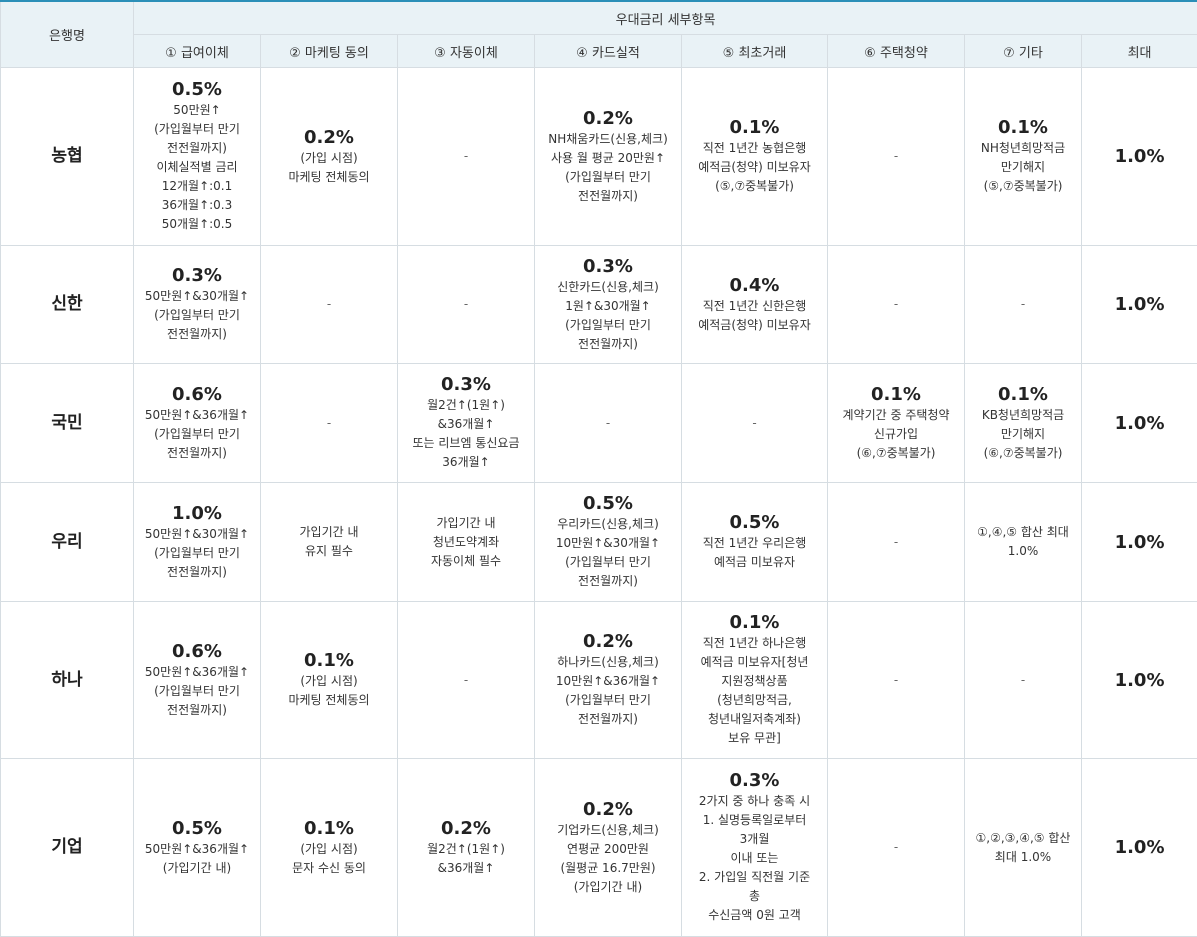 The width and height of the screenshot is (1197, 937). What do you see at coordinates (197, 51) in the screenshot?
I see `col-header-salary-transfer: ① 급여이체` at bounding box center [197, 51].